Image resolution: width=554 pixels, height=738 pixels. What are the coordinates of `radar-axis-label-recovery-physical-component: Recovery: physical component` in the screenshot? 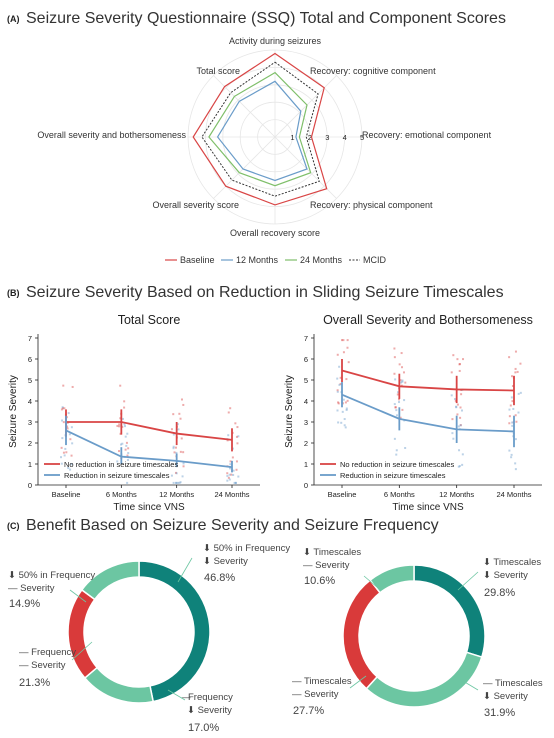 It's located at (371, 205).